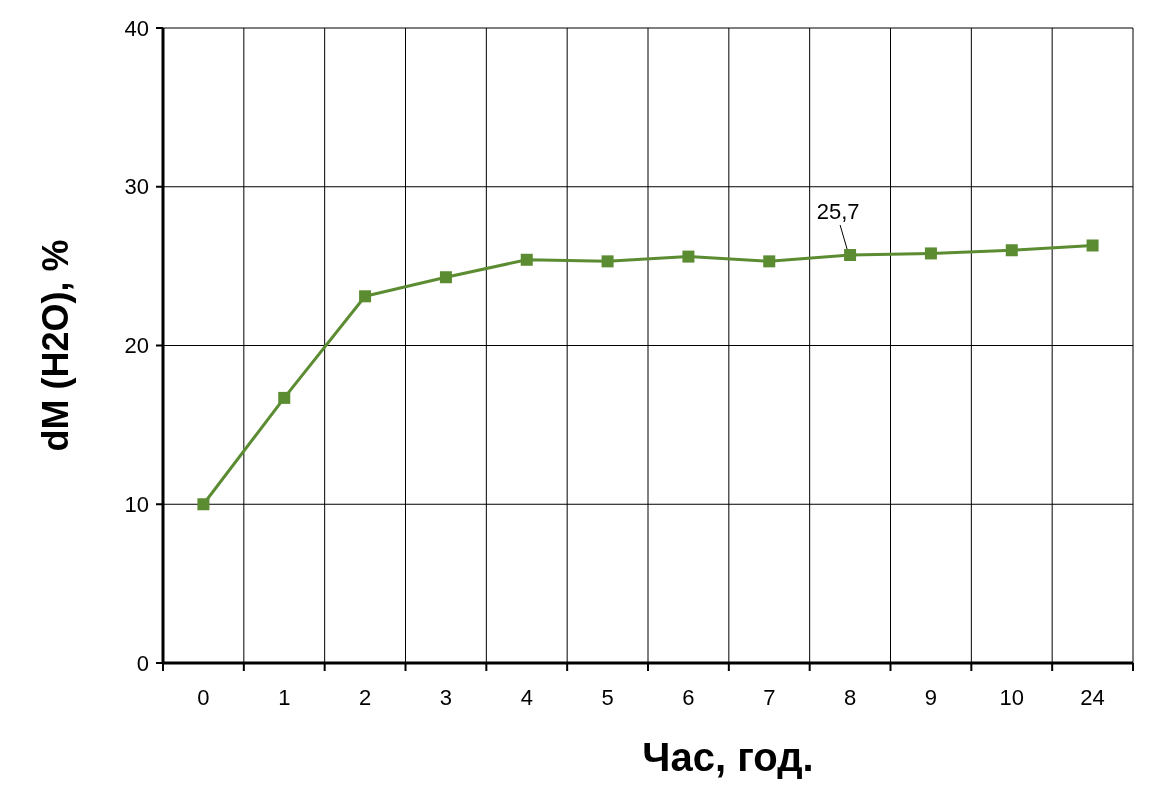 This screenshot has width=1150, height=789. I want to click on x-axis-title: Час, год., so click(728, 757).